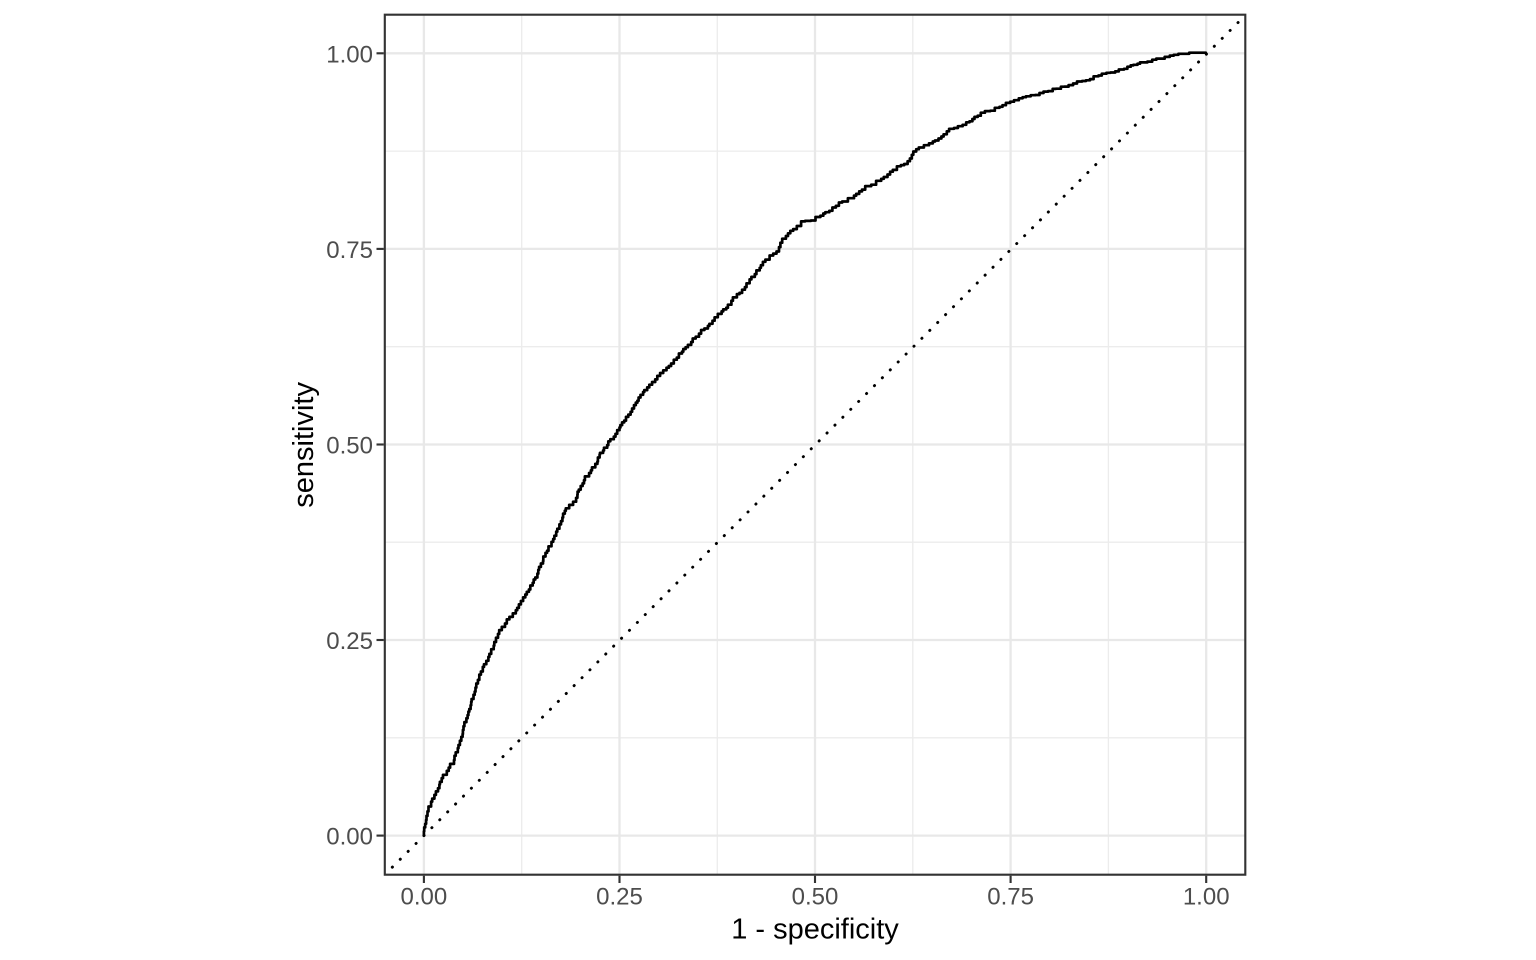  Describe the element at coordinates (304, 445) in the screenshot. I see `svg-text: sensitivity` at that location.